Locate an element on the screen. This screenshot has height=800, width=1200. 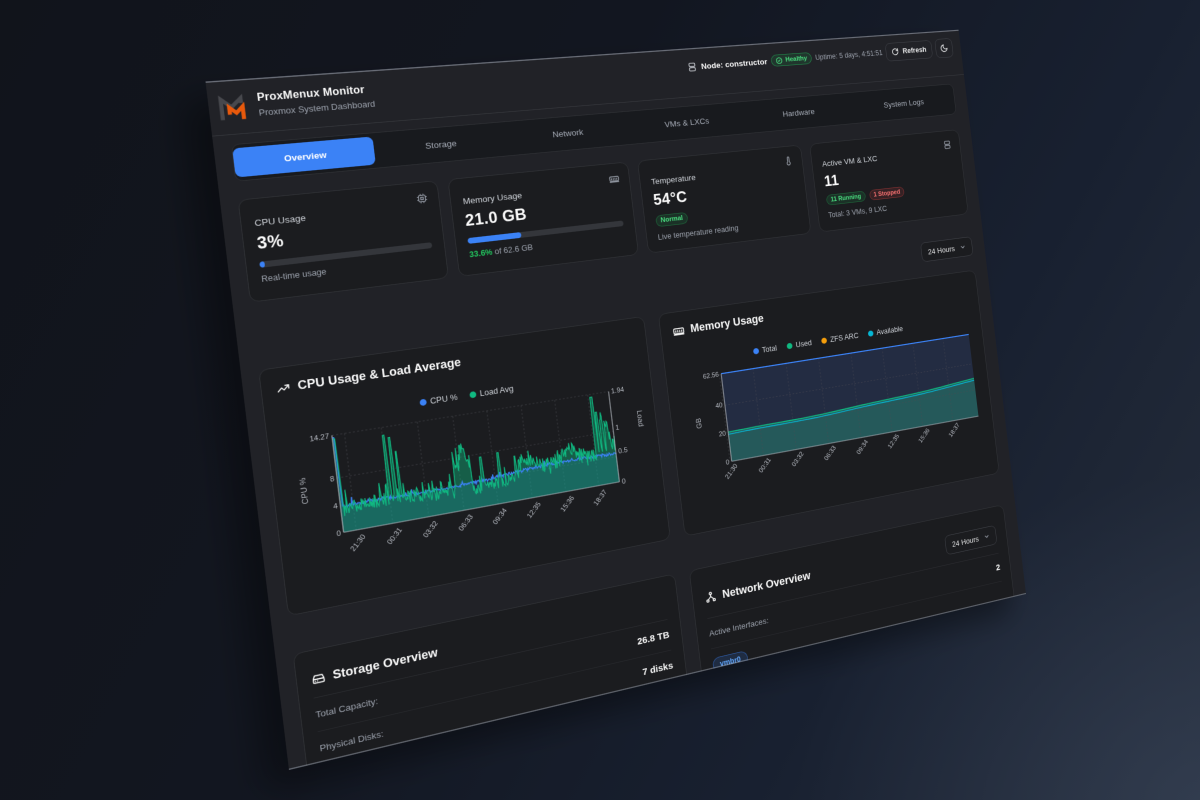
svg-text: CPU % is located at coordinates (303, 491).